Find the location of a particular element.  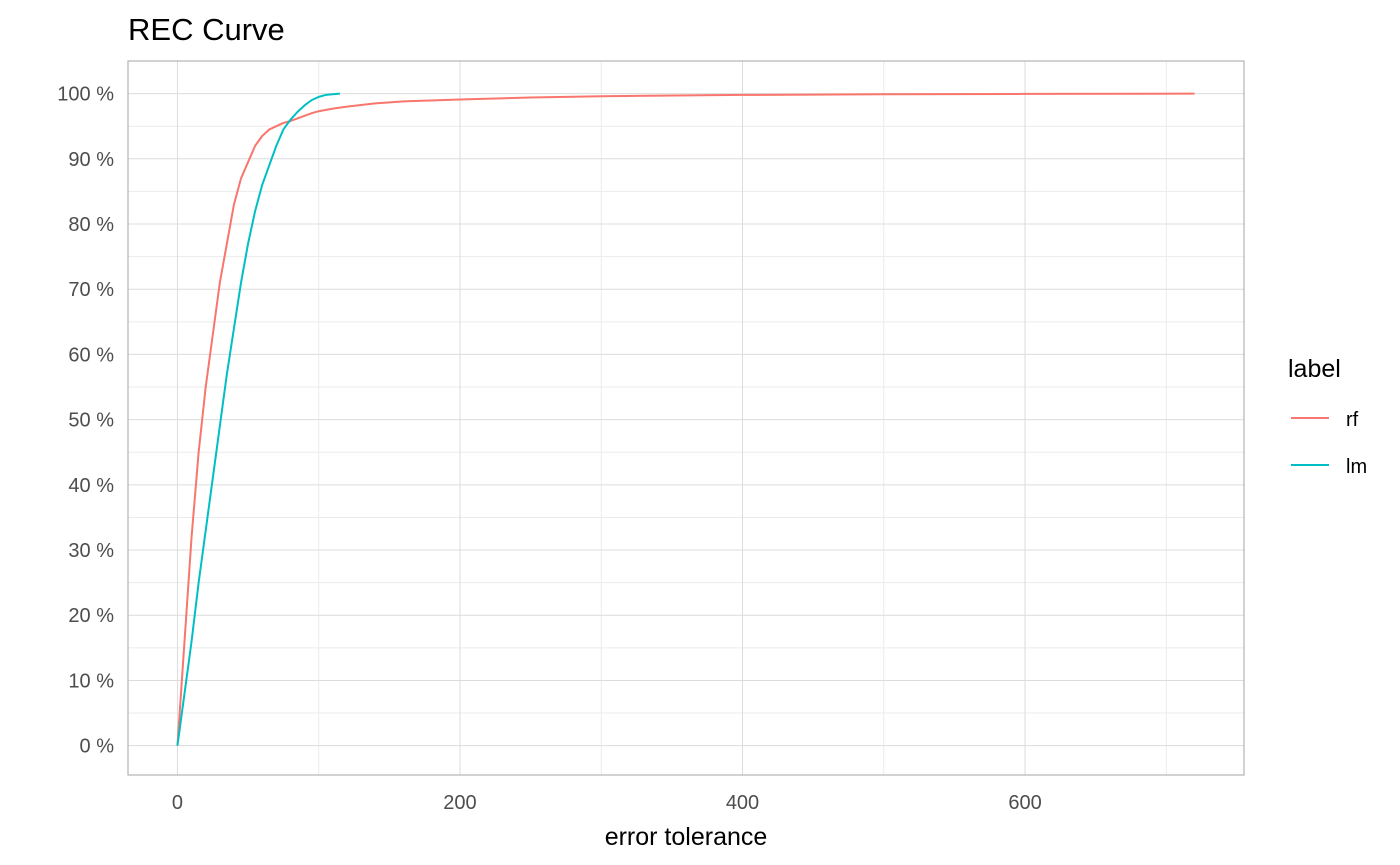

y-tick-label: 100 % is located at coordinates (85, 95).